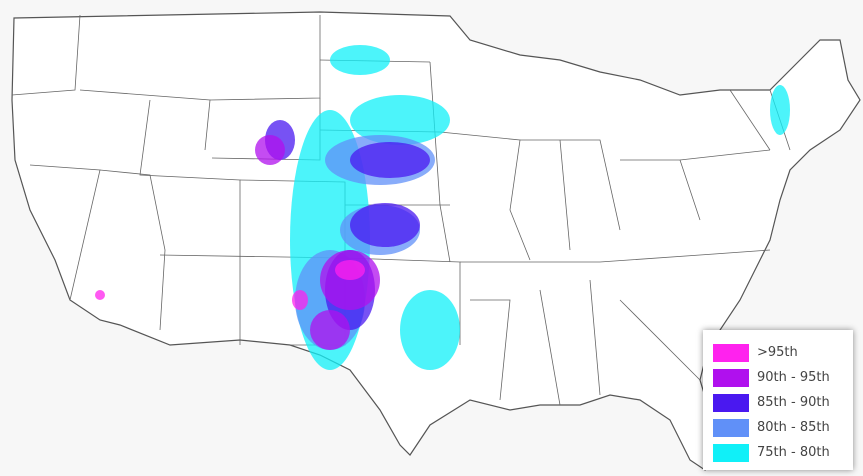  Describe the element at coordinates (777, 352) in the screenshot. I see `legend-label: >95th` at that location.